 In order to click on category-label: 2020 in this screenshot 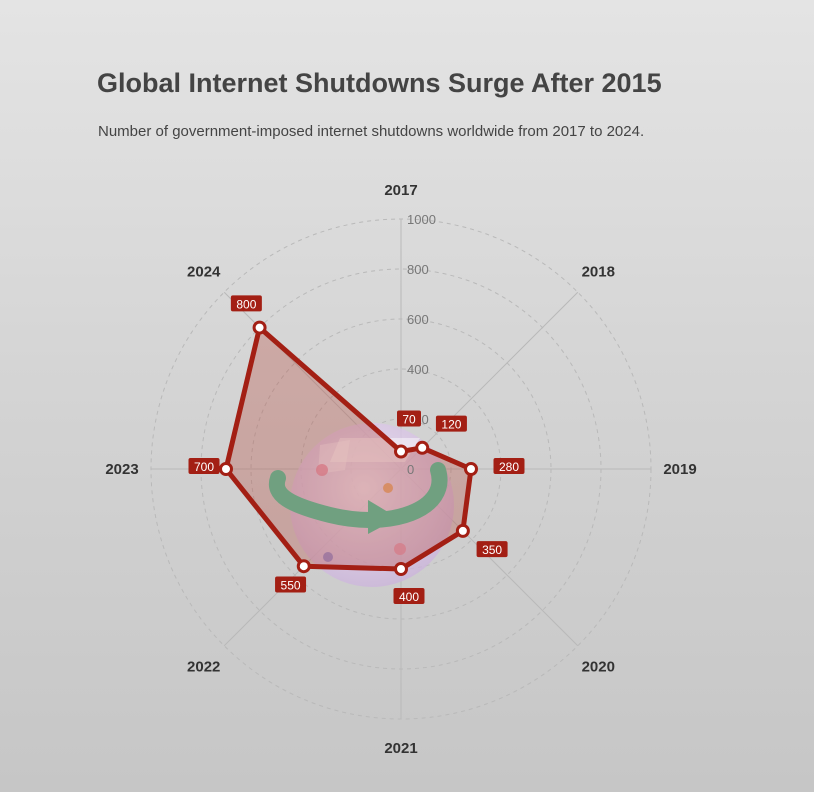, I will do `click(598, 666)`.